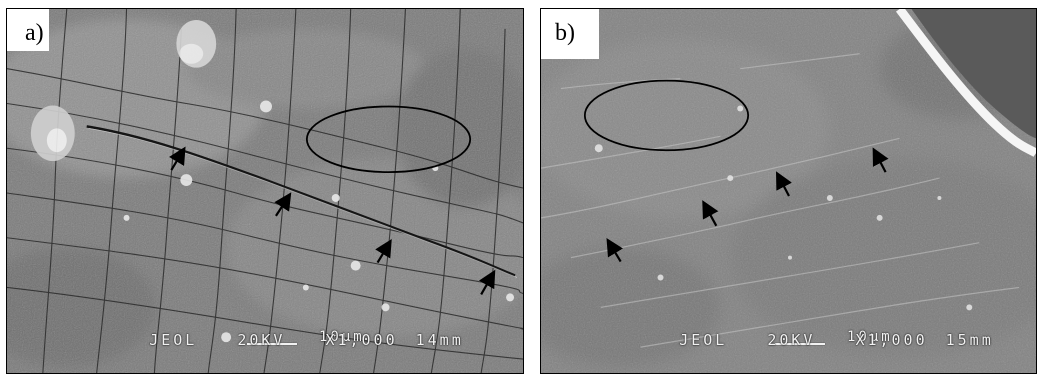  I want to click on arrow-icons-a, so click(332, 220).